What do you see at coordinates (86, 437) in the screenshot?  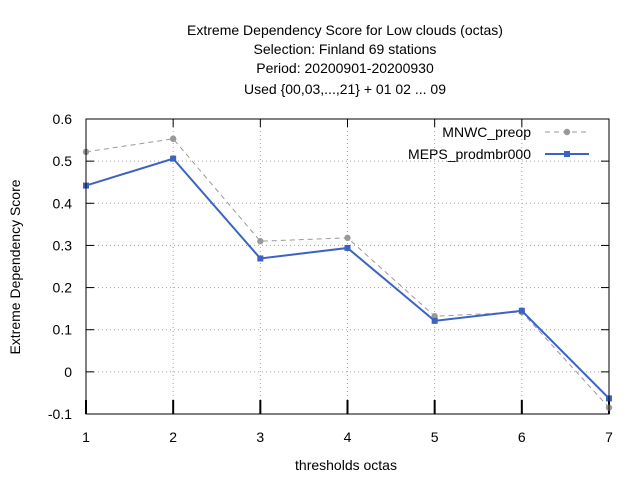 I see `x-tick-label: 1` at bounding box center [86, 437].